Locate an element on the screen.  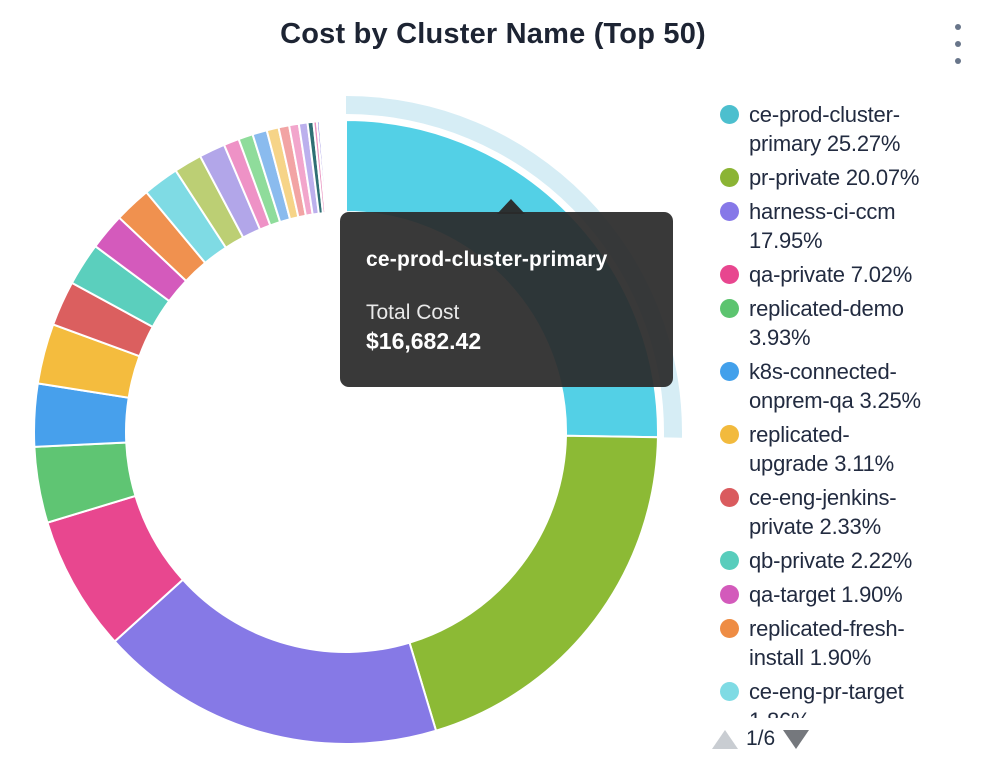
legend-page-indicator: 1/6 is located at coordinates (761, 738).